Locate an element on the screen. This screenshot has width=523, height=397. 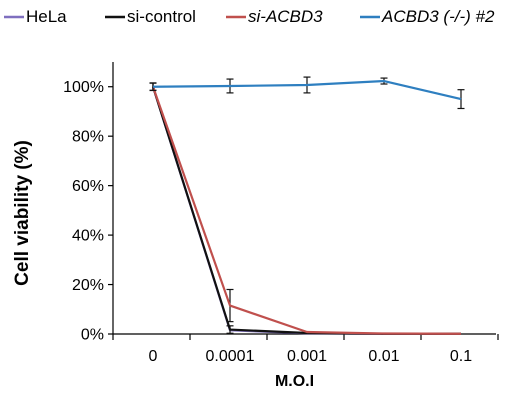
x-axis-title: M.O.I is located at coordinates (294, 381).